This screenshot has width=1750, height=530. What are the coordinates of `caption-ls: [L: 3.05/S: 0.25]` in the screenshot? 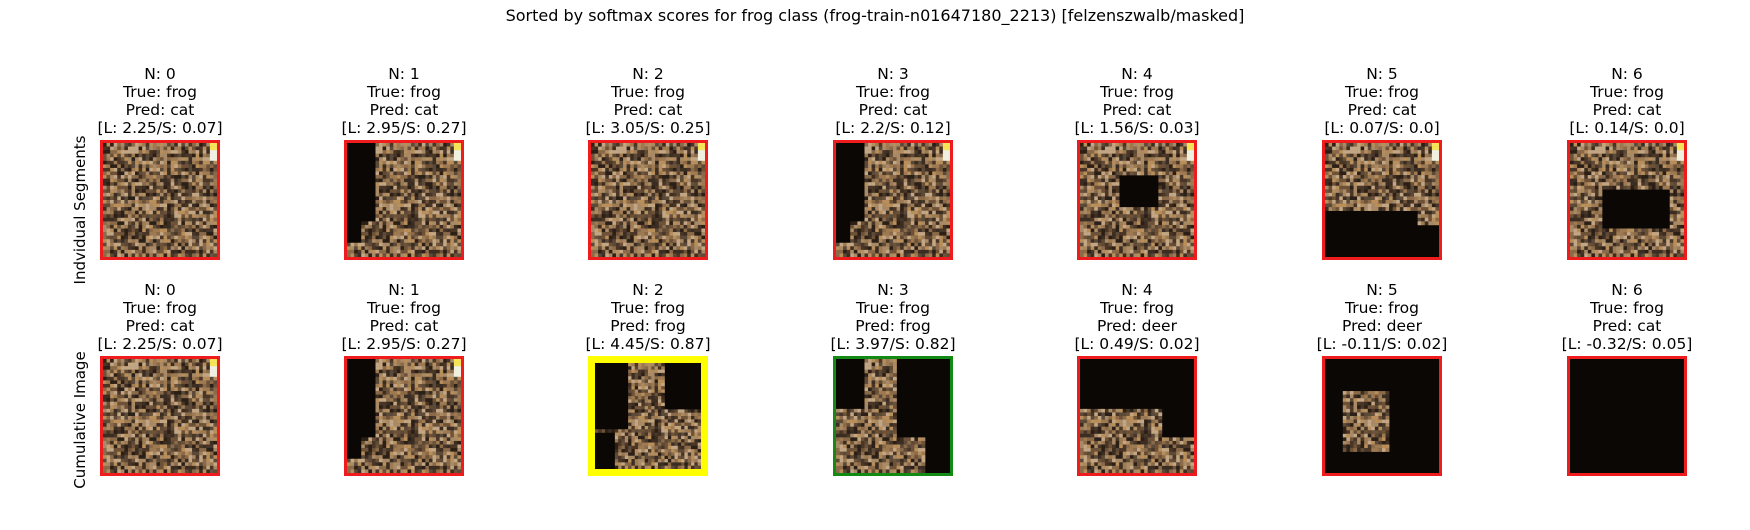 It's located at (648, 128).